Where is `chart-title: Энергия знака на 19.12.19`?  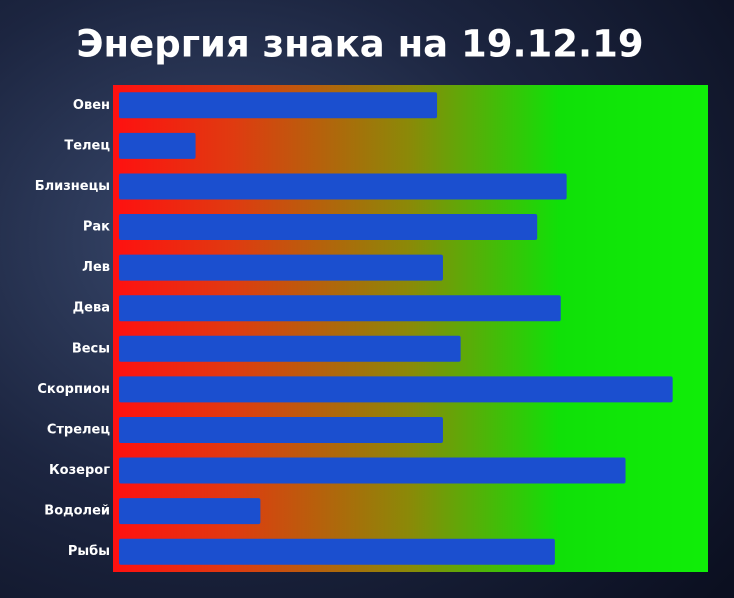 chart-title: Энергия знака на 19.12.19 is located at coordinates (359, 44).